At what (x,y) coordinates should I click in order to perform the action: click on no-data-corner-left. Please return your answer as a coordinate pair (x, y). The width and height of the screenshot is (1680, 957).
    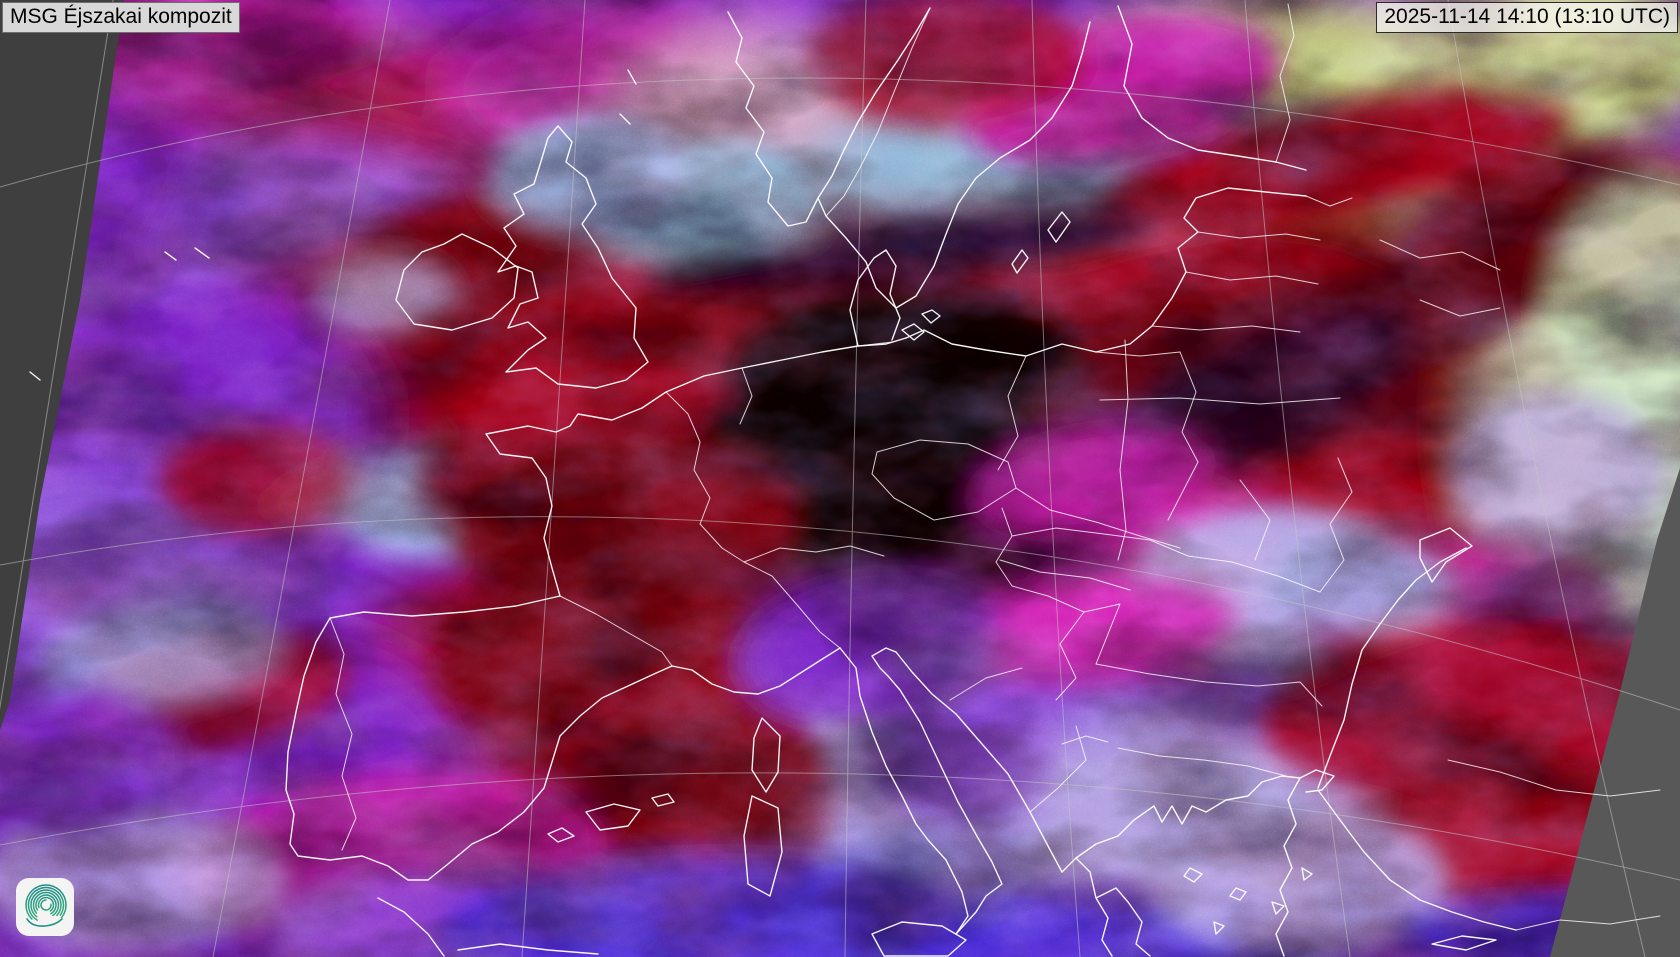
    Looking at the image, I should click on (62, 365).